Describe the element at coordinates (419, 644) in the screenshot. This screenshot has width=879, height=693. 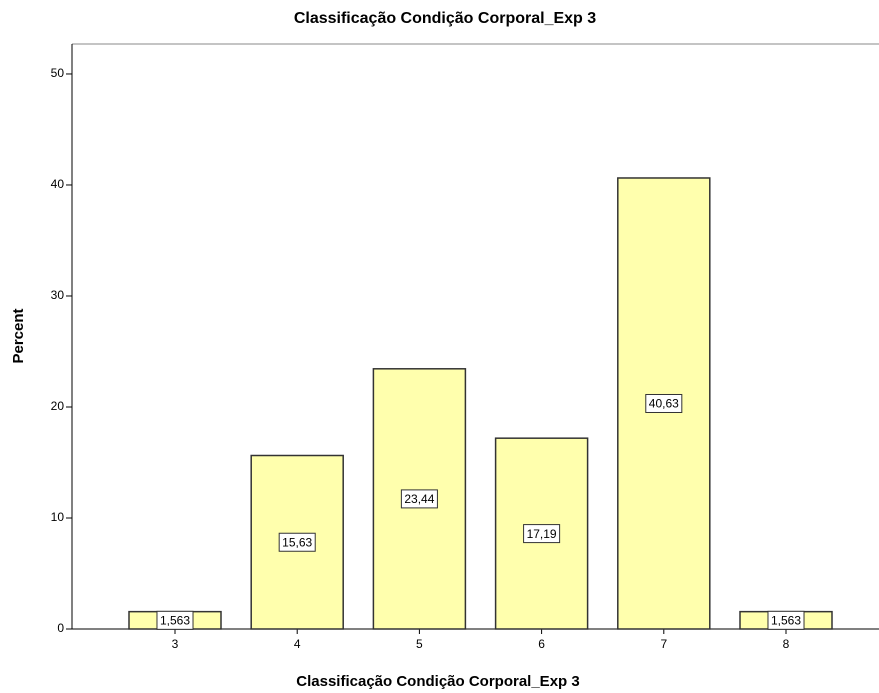
I see `x-tick-label: 5` at that location.